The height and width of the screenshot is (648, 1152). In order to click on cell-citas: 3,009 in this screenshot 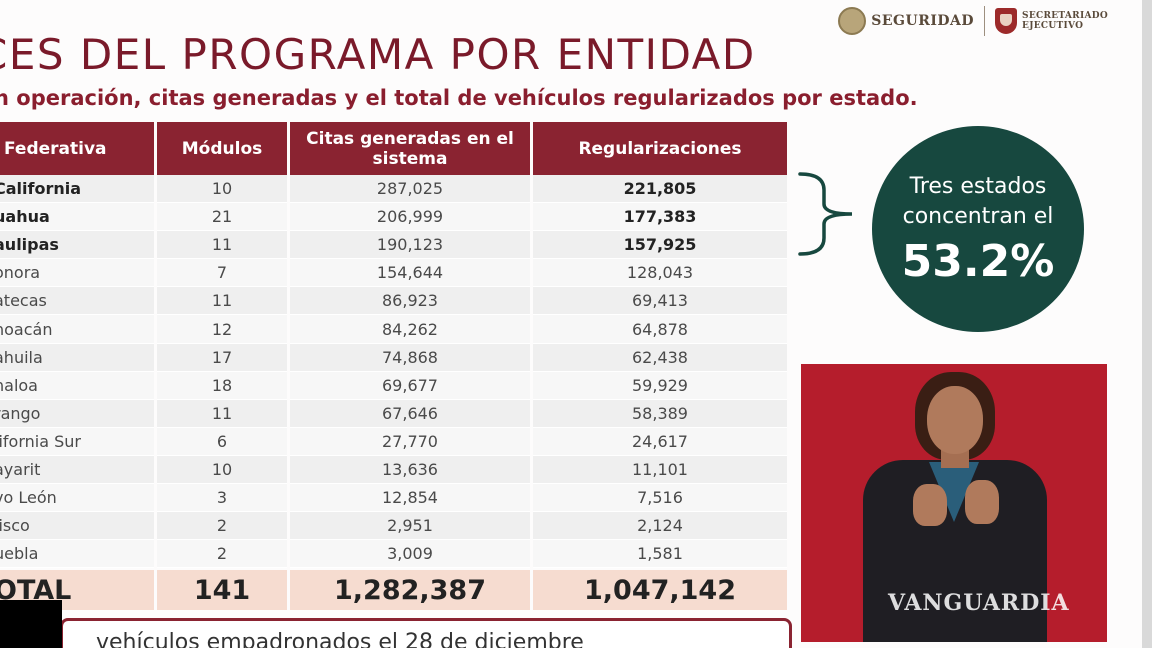, I will do `click(410, 554)`.